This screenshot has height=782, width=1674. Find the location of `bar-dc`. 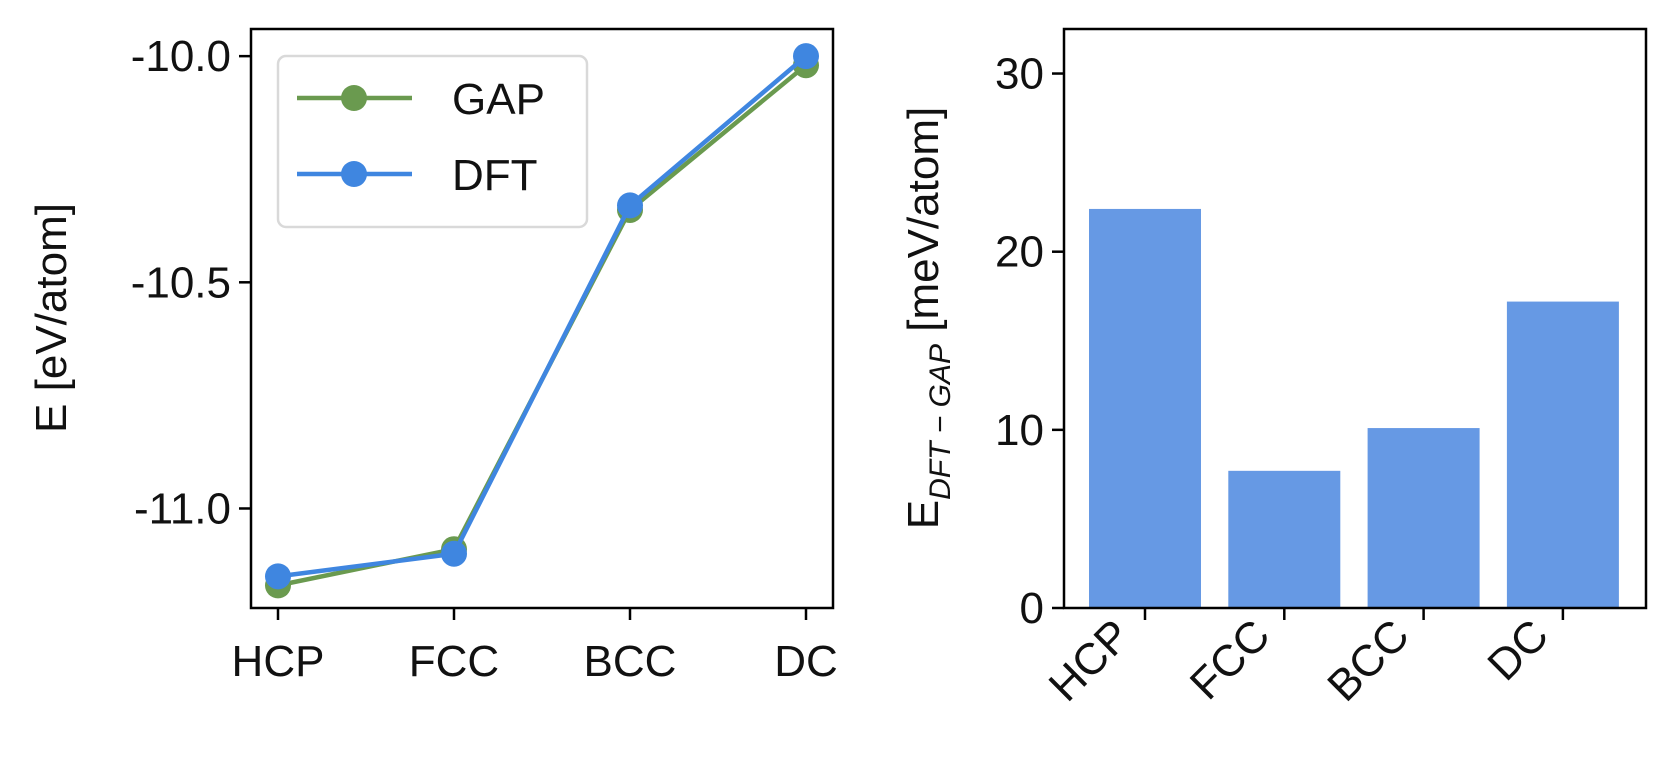

bar-dc is located at coordinates (1562, 454).